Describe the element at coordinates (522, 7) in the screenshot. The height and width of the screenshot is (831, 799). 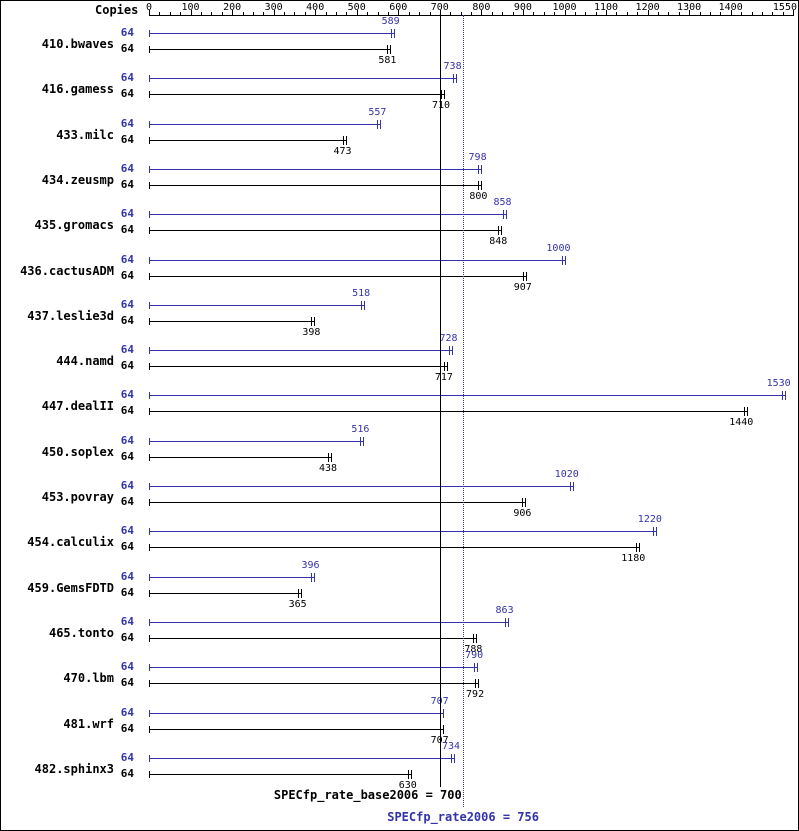
I see `x-axis-tick-label: 900` at that location.